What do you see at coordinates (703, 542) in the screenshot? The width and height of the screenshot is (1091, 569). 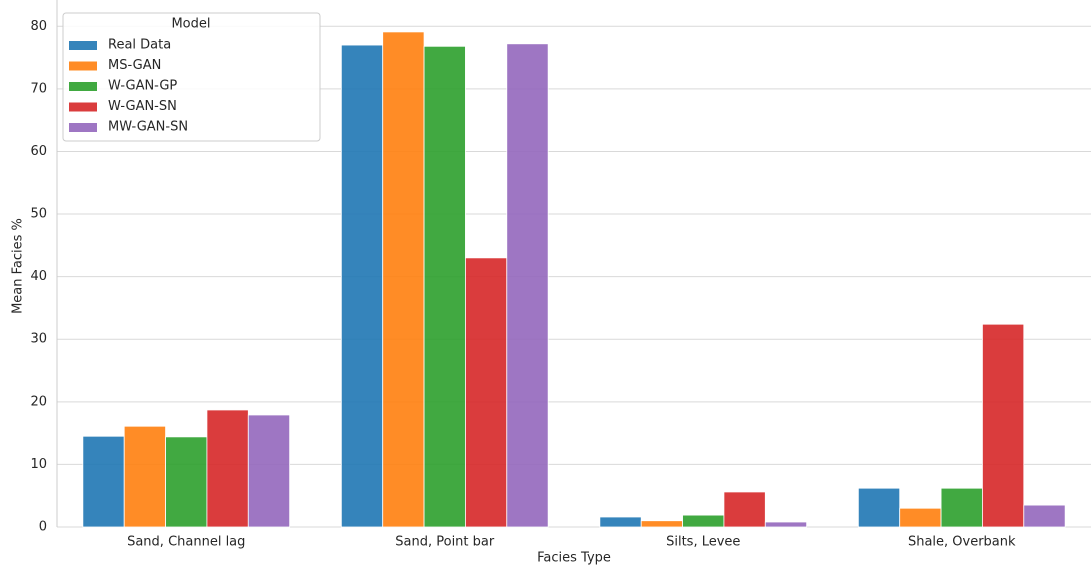 I see `x-tick-label: Silts, Levee` at bounding box center [703, 542].